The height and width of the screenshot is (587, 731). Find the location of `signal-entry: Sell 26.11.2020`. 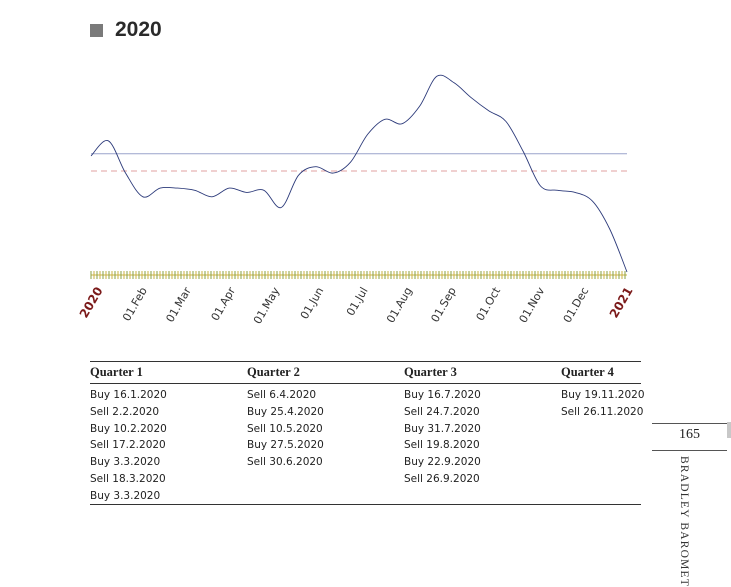

signal-entry: Sell 26.11.2020 is located at coordinates (602, 411).